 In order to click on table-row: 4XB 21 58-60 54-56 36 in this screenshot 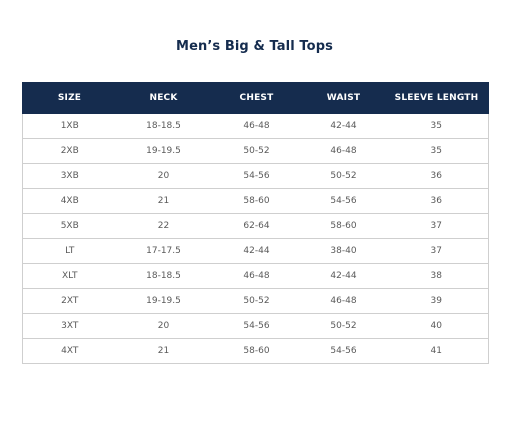, I will do `click(255, 201)`.